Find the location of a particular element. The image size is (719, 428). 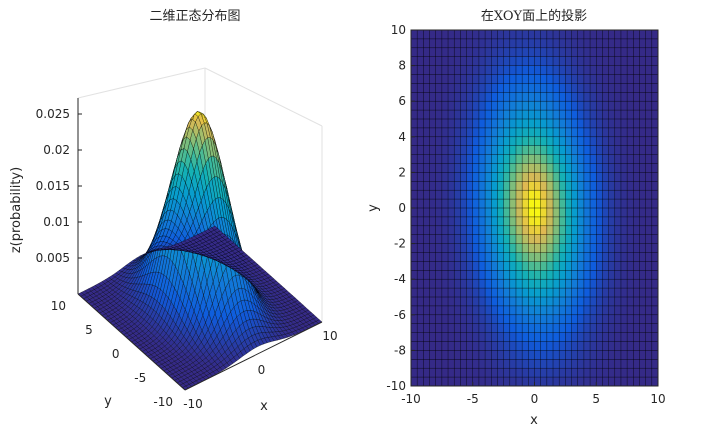

x-axis-line is located at coordinates (253, 356).